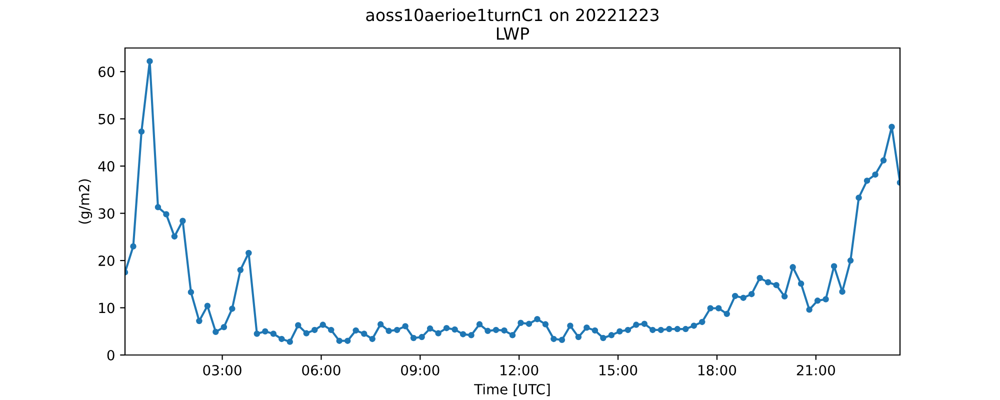  What do you see at coordinates (106, 213) in the screenshot?
I see `y-tick-label: 30` at bounding box center [106, 213].